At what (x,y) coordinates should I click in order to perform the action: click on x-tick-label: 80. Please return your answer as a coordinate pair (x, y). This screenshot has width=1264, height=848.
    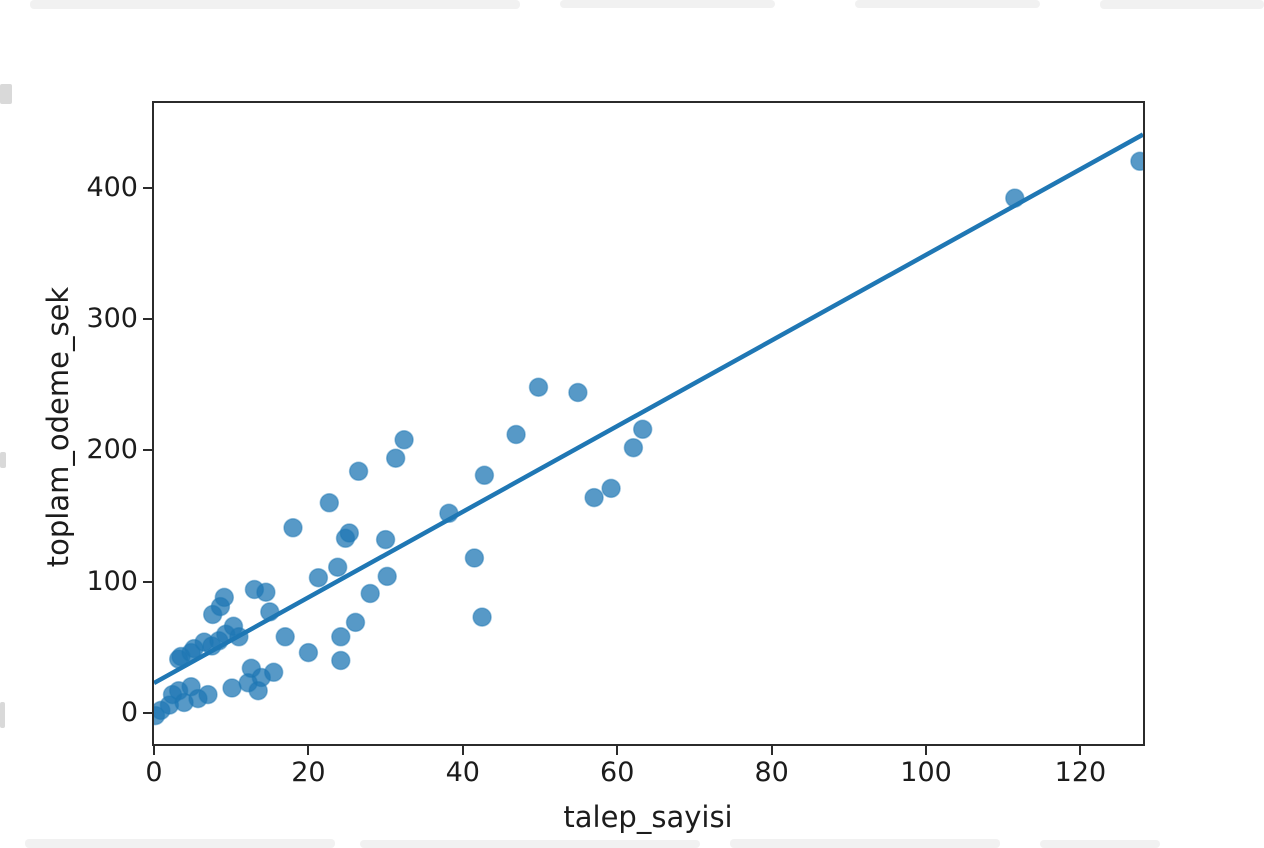
    Looking at the image, I should click on (771, 772).